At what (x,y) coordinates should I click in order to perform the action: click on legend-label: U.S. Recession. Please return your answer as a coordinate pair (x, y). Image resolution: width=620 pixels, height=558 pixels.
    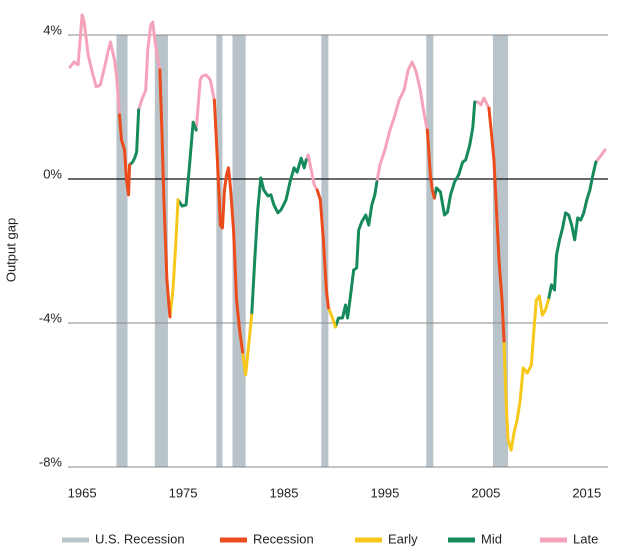
    Looking at the image, I should click on (140, 538).